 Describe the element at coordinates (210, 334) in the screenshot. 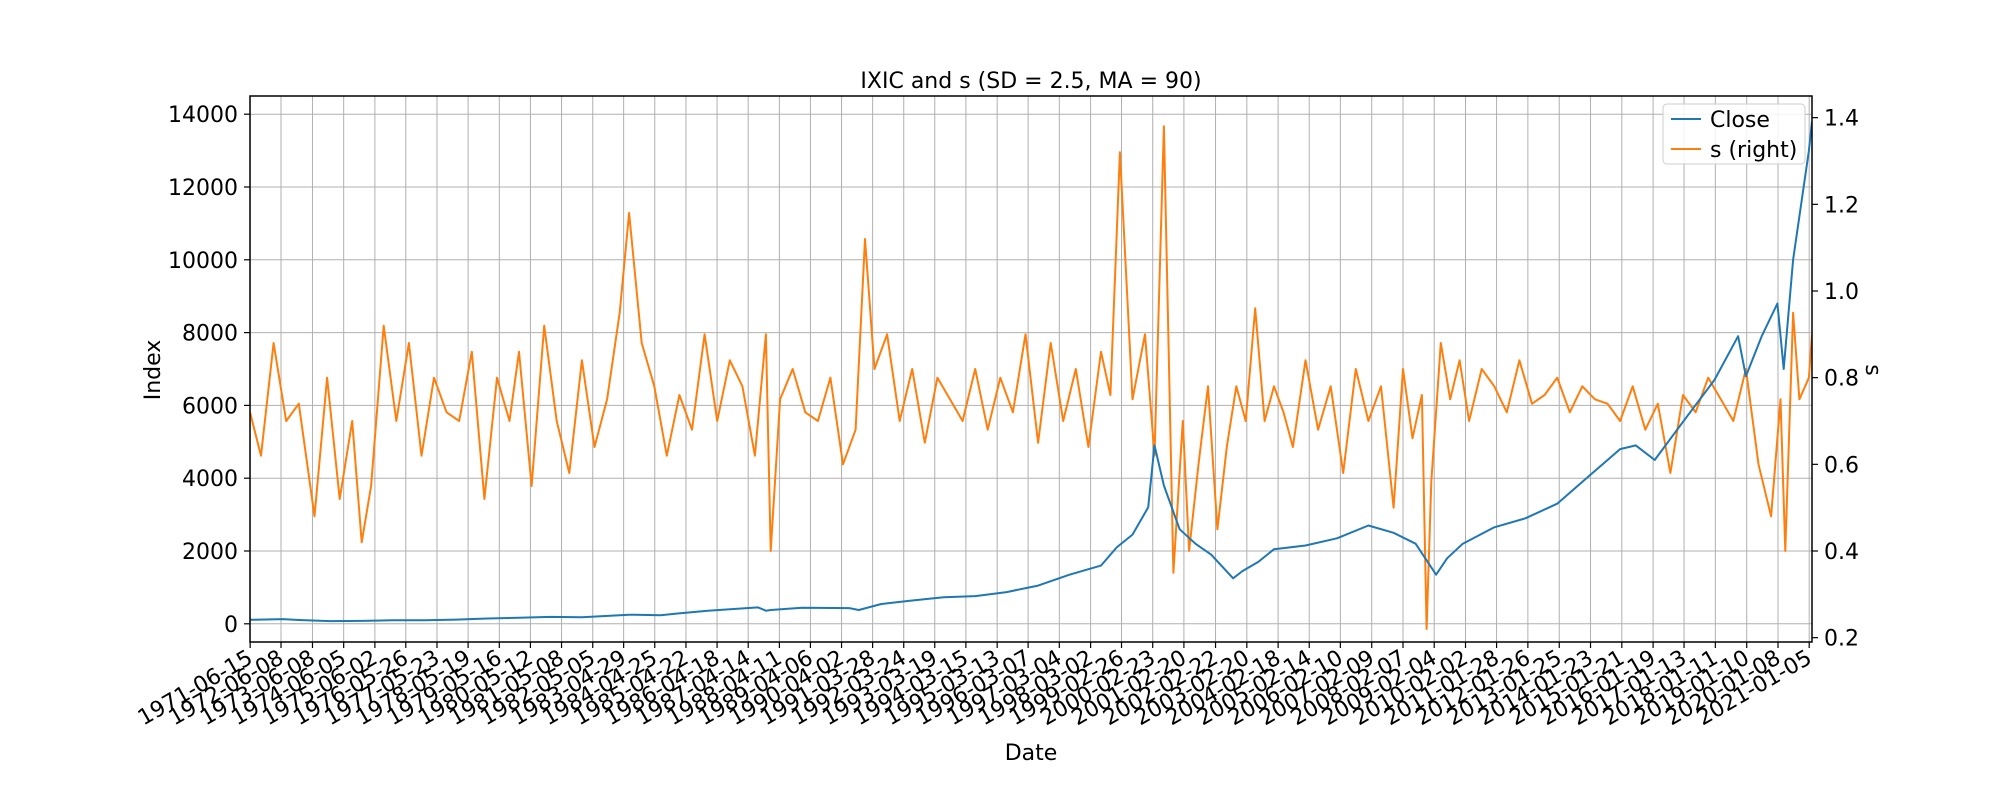

I see `y-tick-label: 8000` at that location.